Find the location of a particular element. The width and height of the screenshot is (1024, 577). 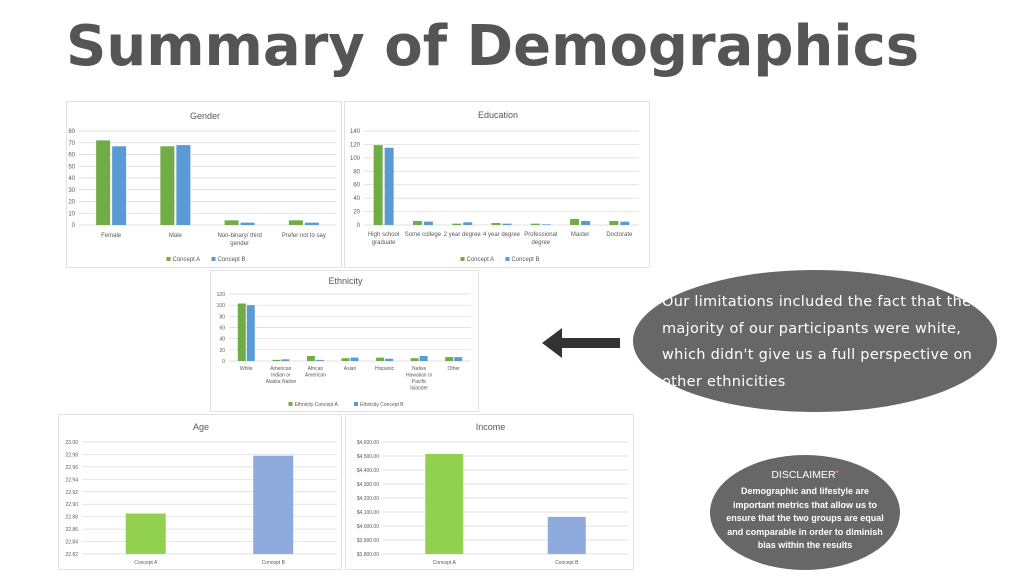

education-bar-4-year-degree-concept-a is located at coordinates (496, 223).